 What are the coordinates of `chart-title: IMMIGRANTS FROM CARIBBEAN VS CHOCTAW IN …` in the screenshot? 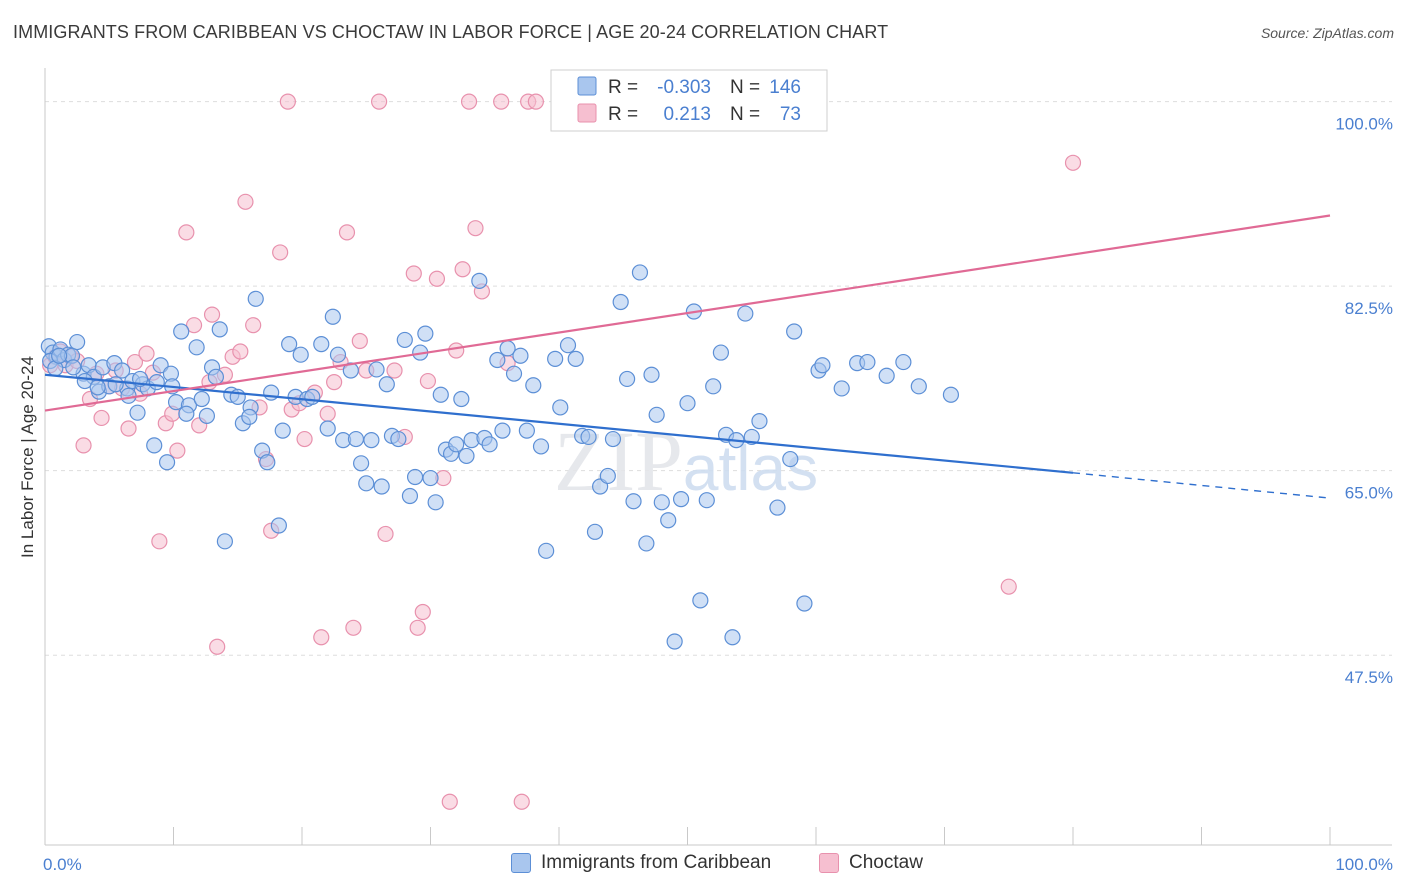 It's located at (451, 32).